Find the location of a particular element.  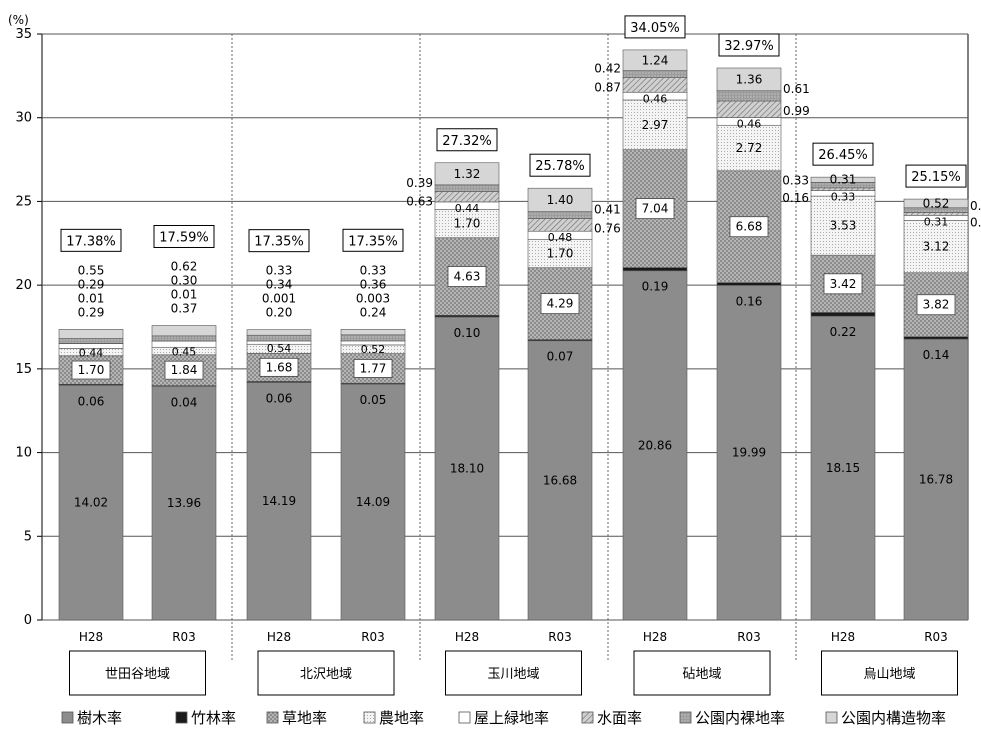

legend: 樹木率 竹林率 草地率 農地率 屋上緑地率 水面率 公園内裸地率 公園内構造物率 is located at coordinates (503, 718).